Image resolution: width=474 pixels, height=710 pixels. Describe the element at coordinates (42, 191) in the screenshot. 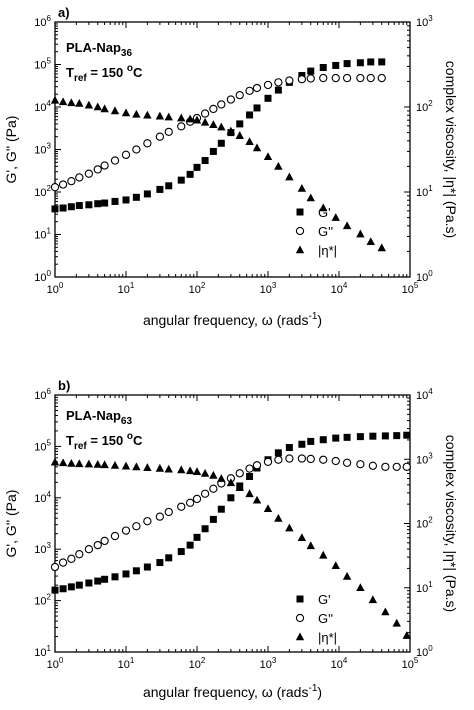

I see `y-tick-label: 10²` at that location.